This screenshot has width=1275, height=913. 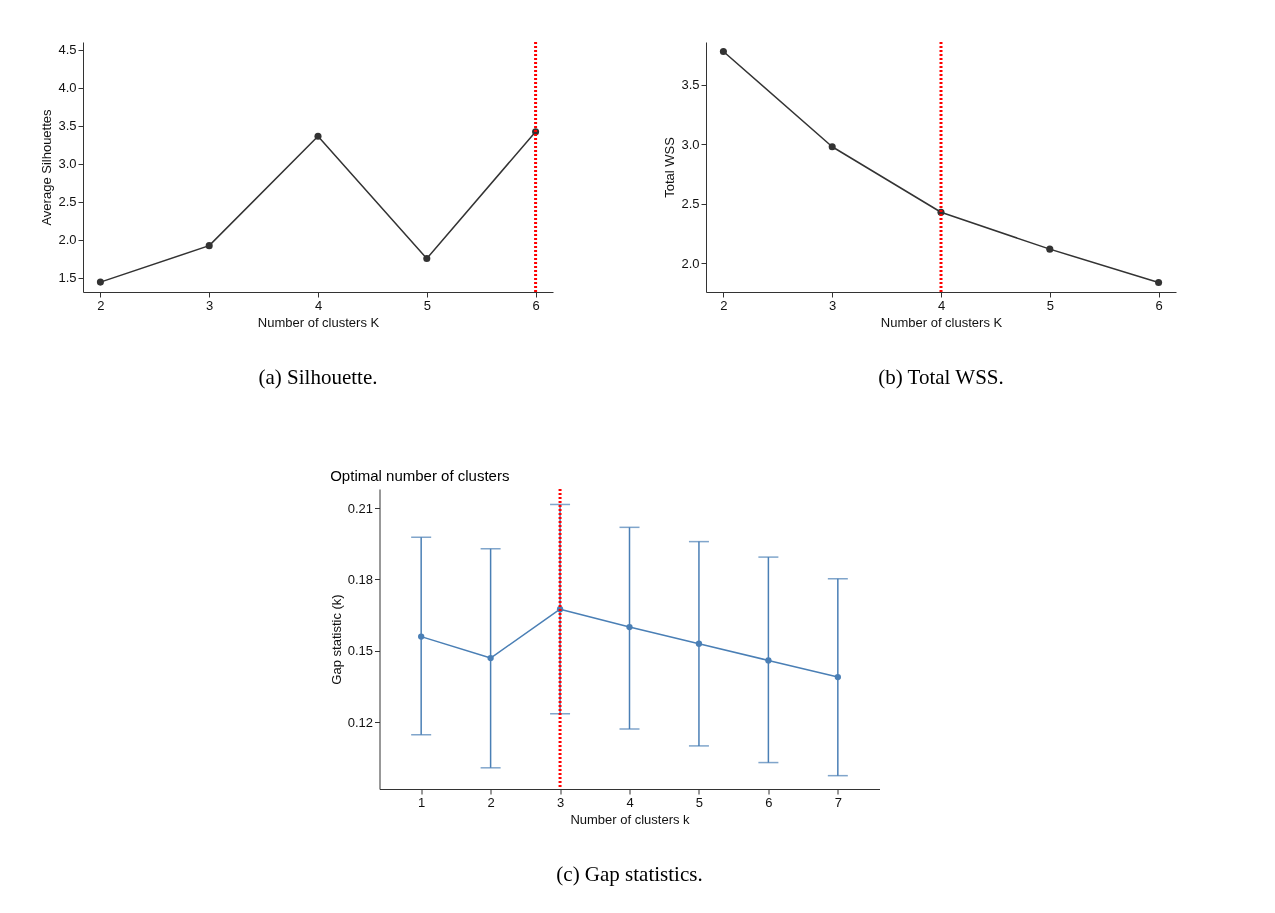 I want to click on y-tick-label: 0.12, so click(x=360, y=722).